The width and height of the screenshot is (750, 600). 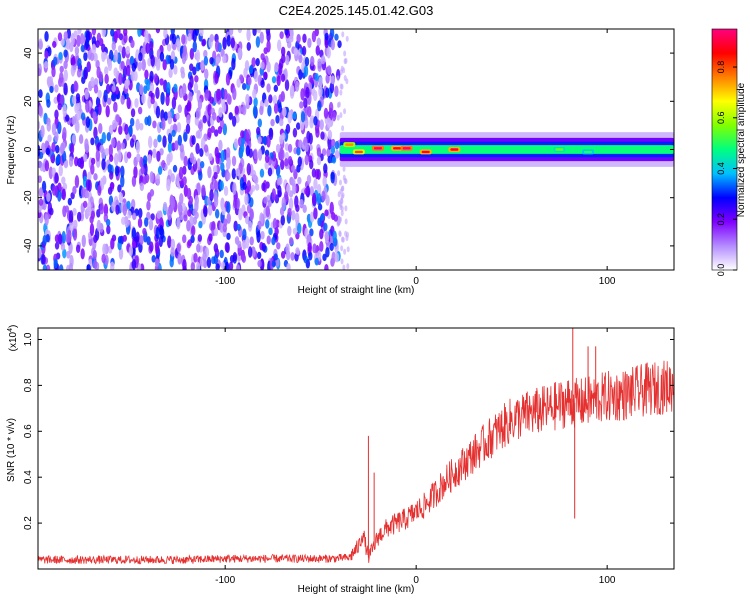 I want to click on snr-x-tick-label: -100, so click(x=225, y=580).